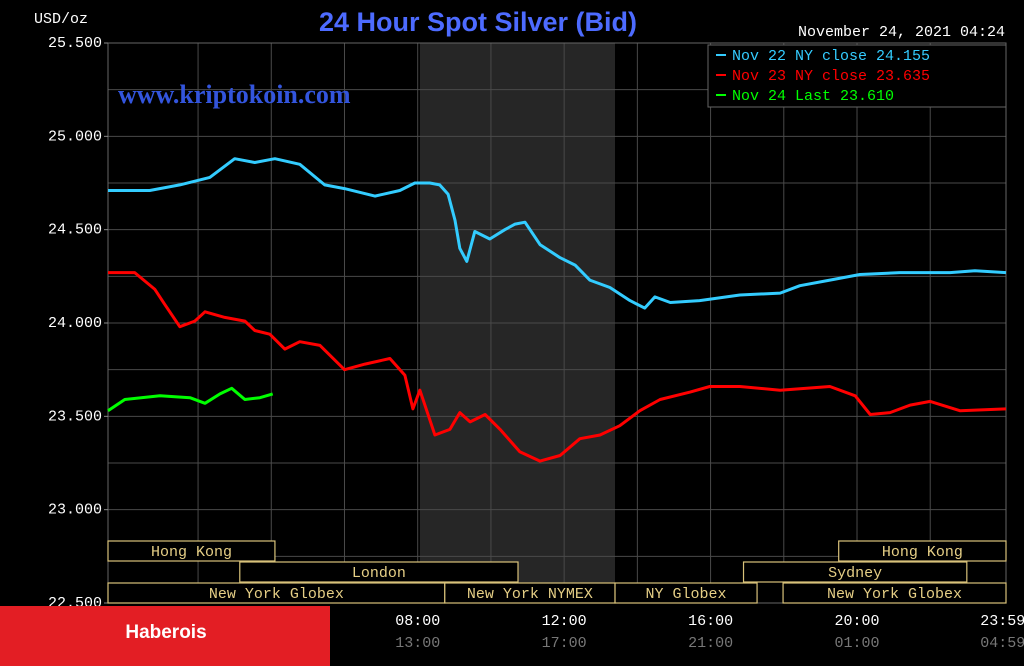  Describe the element at coordinates (901, 32) in the screenshot. I see `timestamp: November 24, 2021 04:24` at that location.